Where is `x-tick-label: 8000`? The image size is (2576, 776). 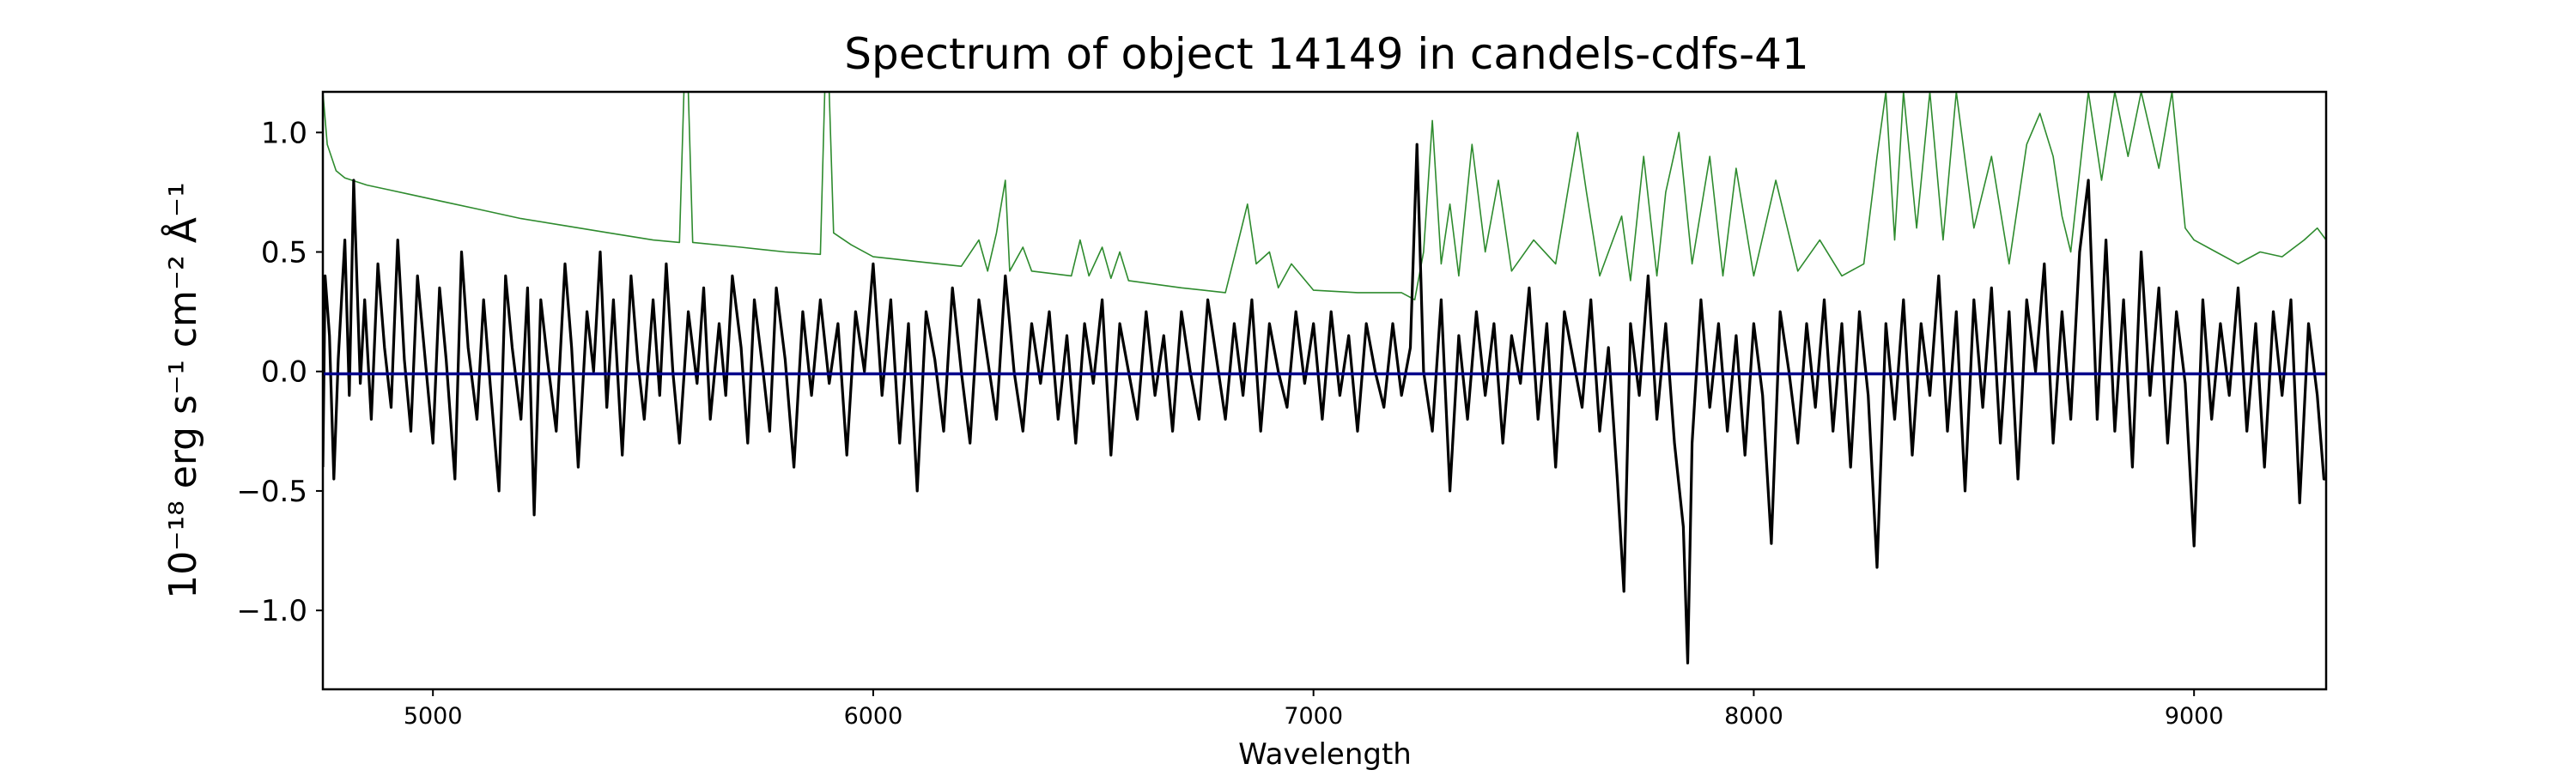
x-tick-label: 8000 is located at coordinates (1753, 716).